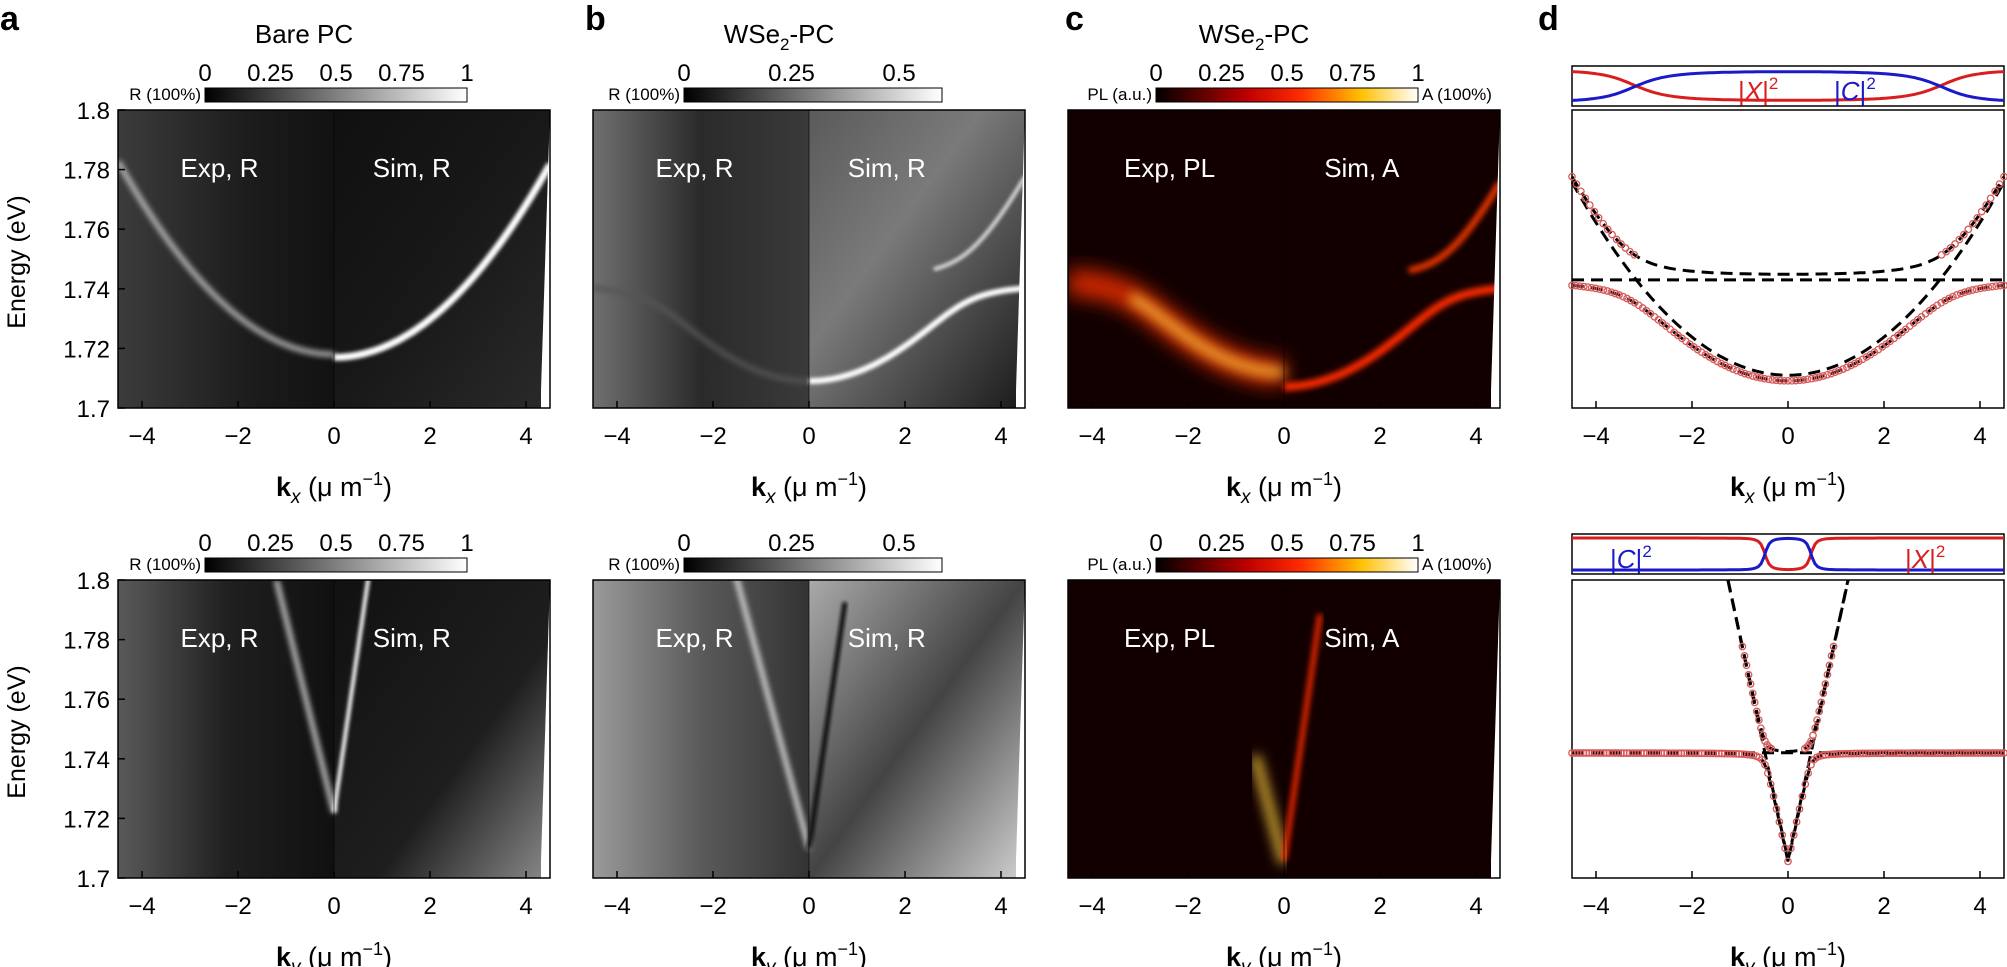 The image size is (2007, 967). Describe the element at coordinates (86, 700) in the screenshot. I see `y-tick-label: 1.76` at that location.